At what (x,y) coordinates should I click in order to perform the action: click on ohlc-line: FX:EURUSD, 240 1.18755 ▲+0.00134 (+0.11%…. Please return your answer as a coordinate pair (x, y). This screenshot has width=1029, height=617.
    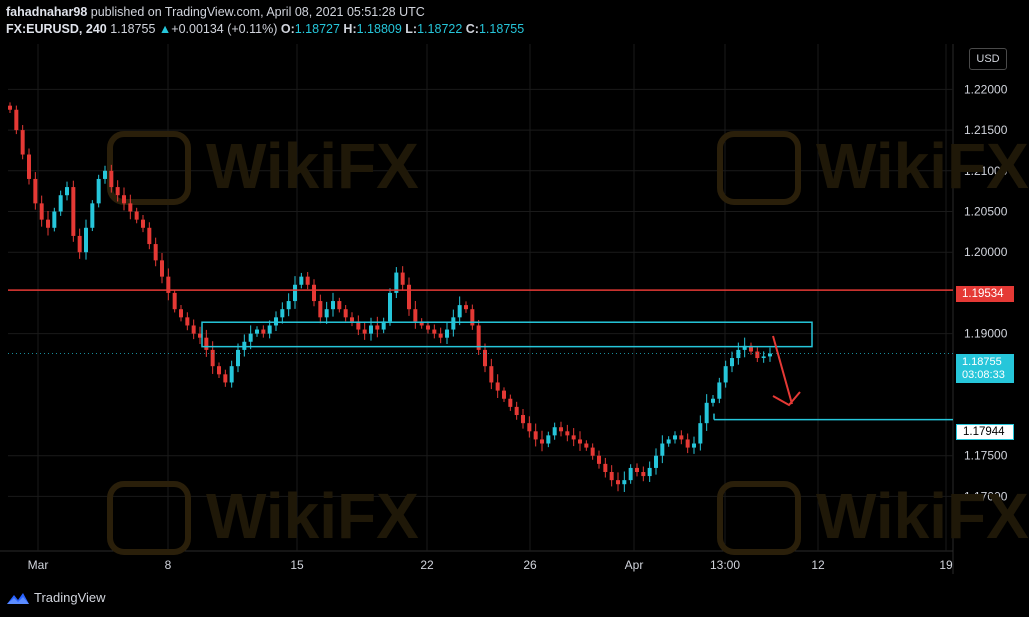
    Looking at the image, I should click on (265, 29).